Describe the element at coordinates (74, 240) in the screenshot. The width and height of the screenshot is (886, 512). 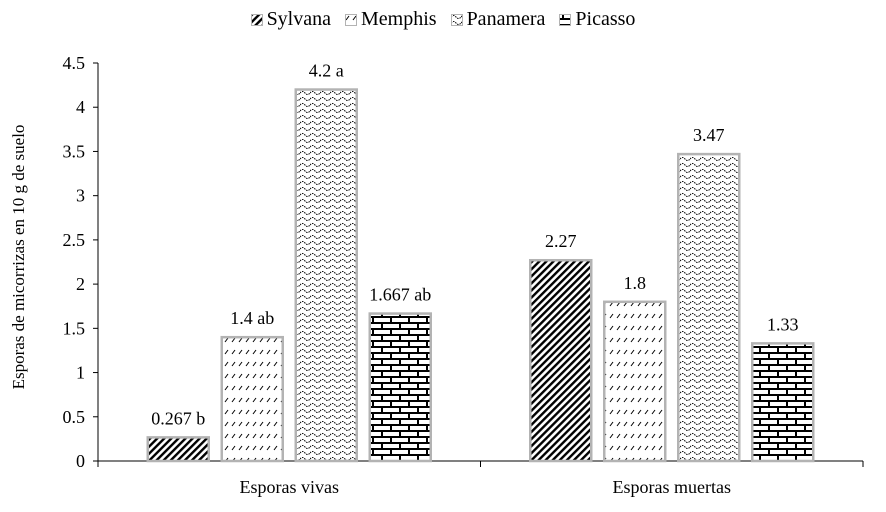
I see `y-tick-label: 2.5` at that location.